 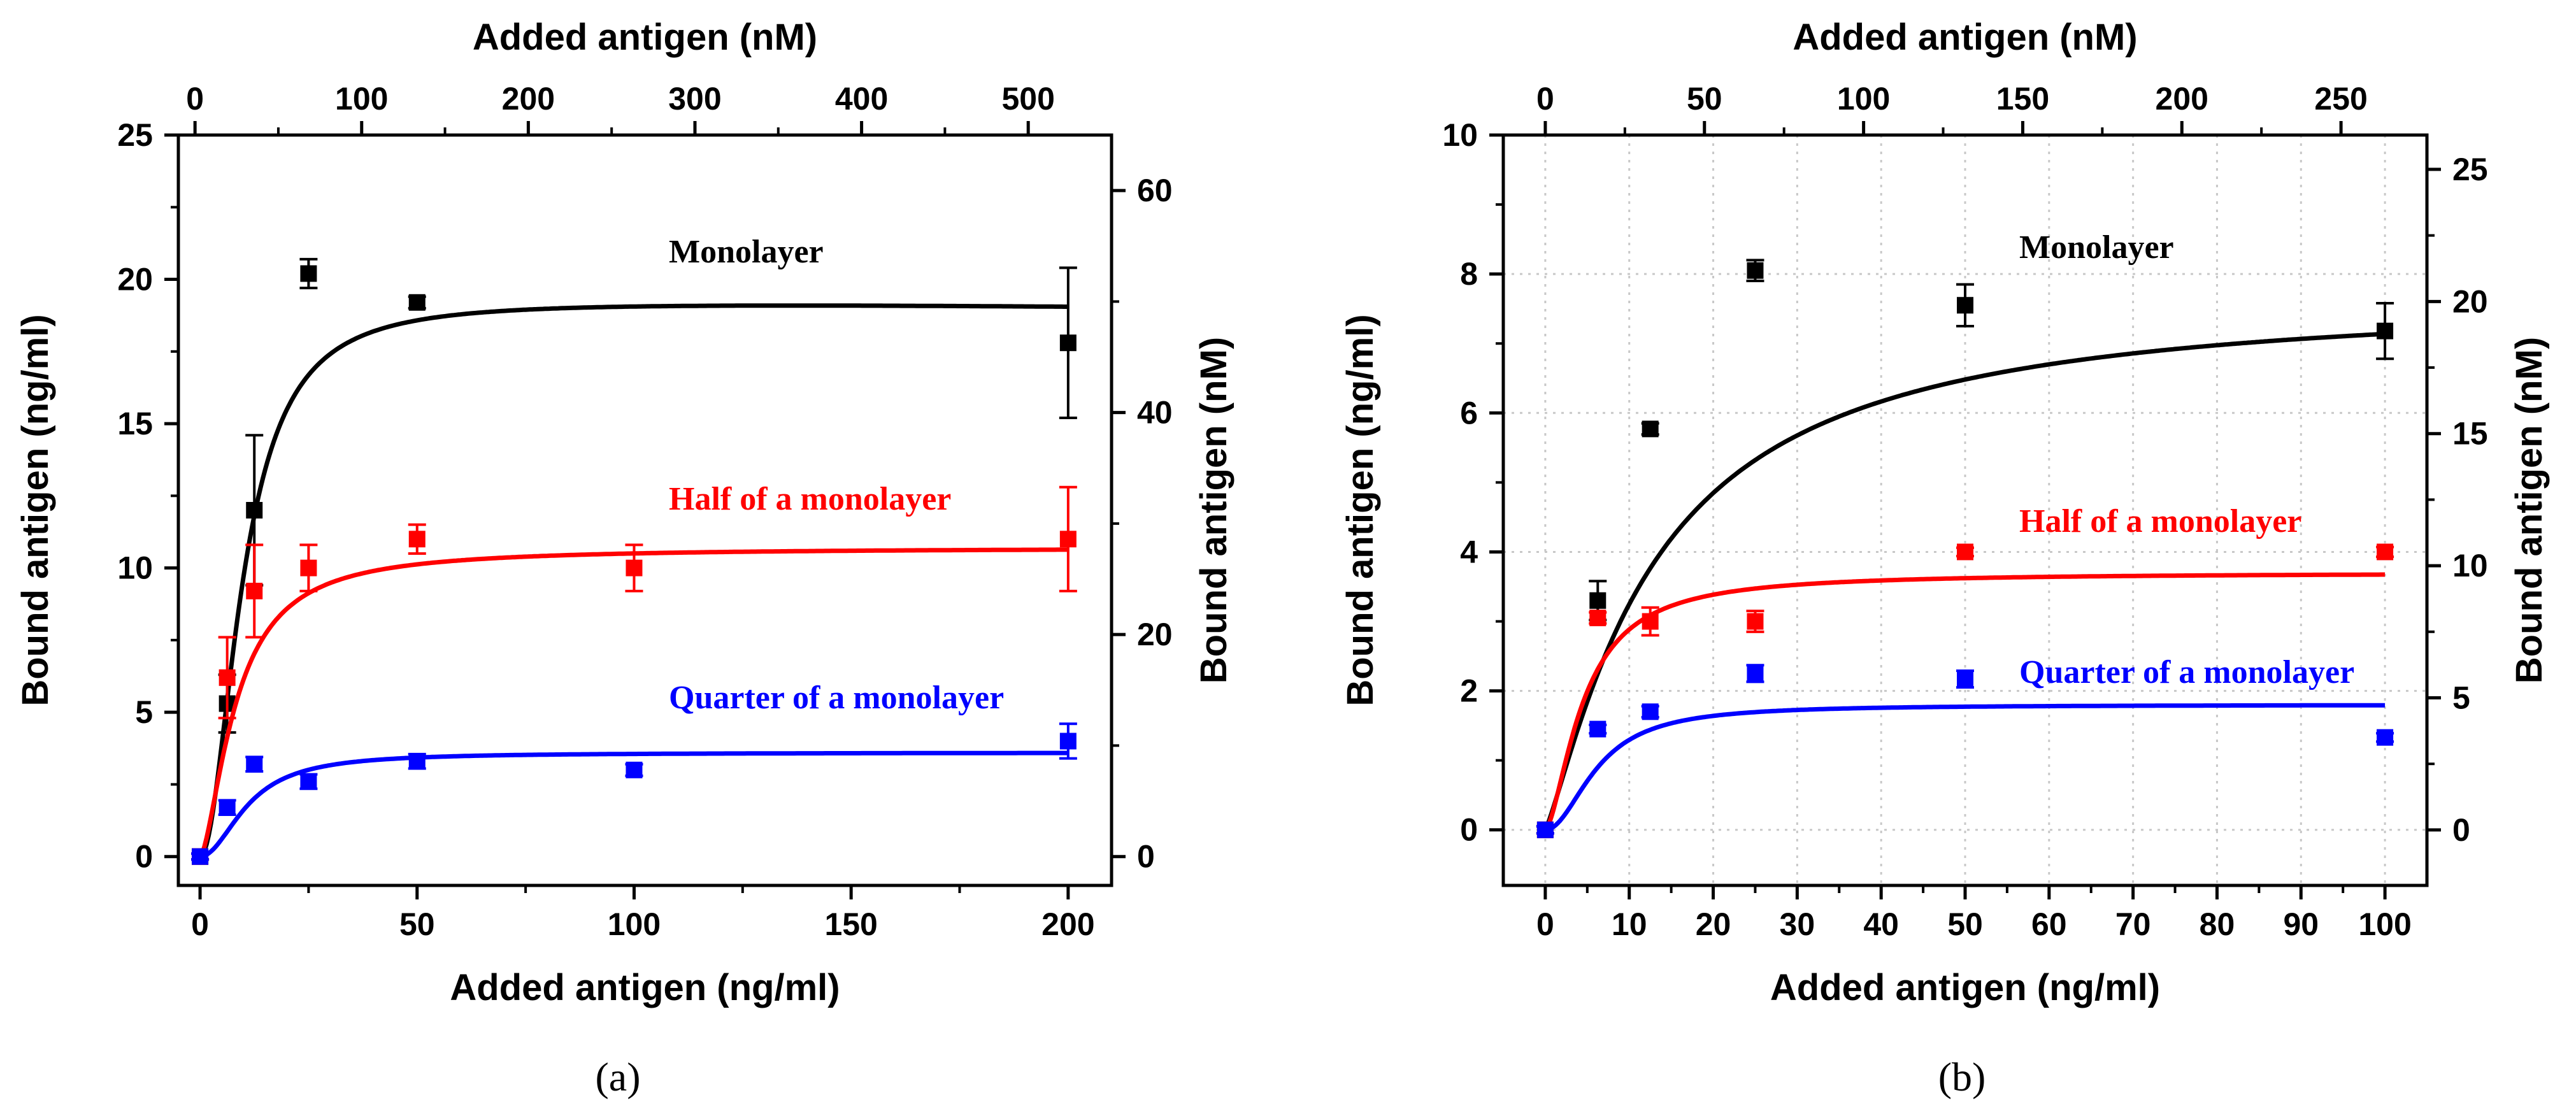 What do you see at coordinates (1155, 190) in the screenshot?
I see `y-right-tick-label: 60` at bounding box center [1155, 190].